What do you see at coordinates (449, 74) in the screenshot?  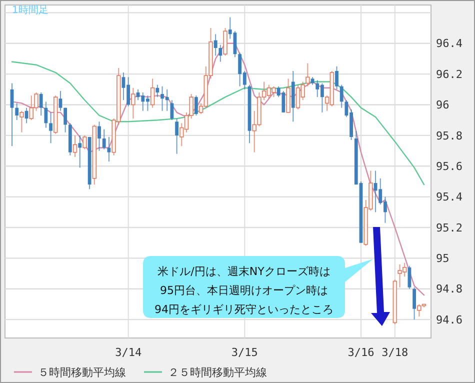 I see `y-tick-label: 96.2` at bounding box center [449, 74].